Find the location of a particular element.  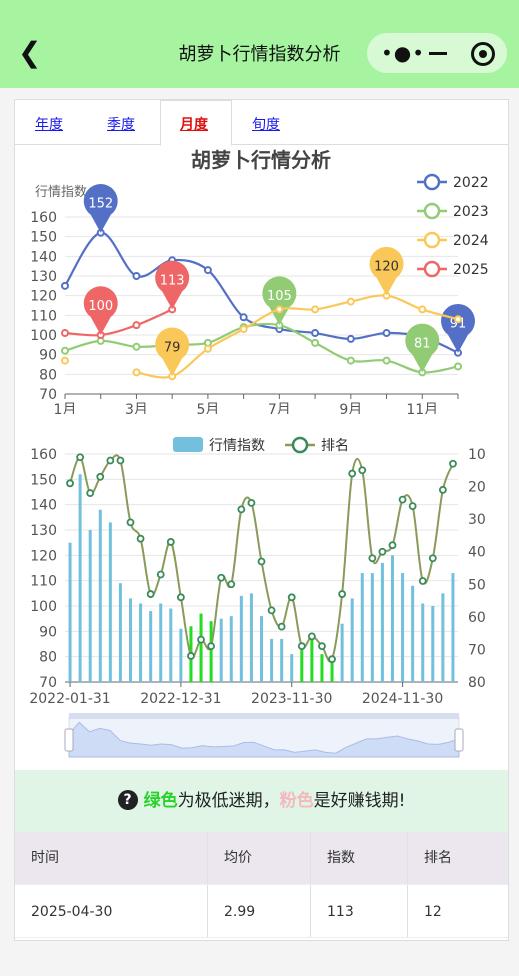

legend-label-2024: 2024 is located at coordinates (471, 241).